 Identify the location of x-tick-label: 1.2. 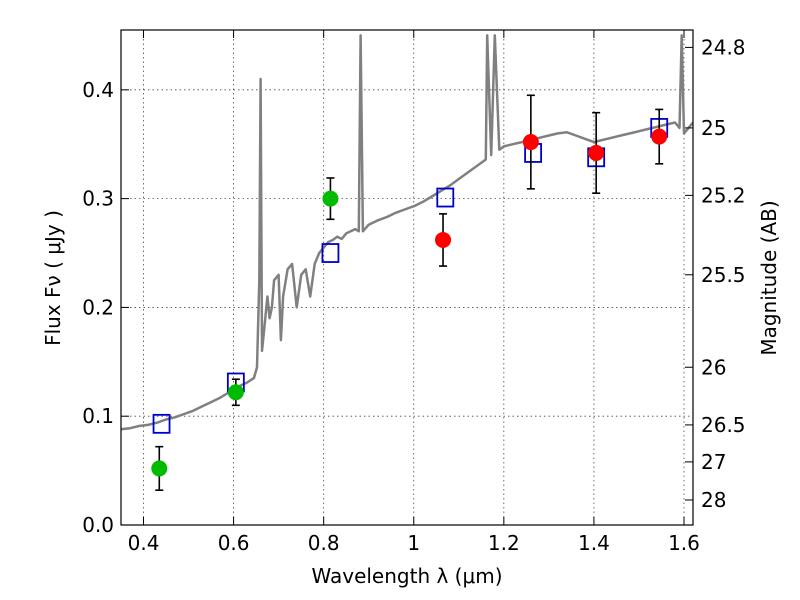
(504, 543).